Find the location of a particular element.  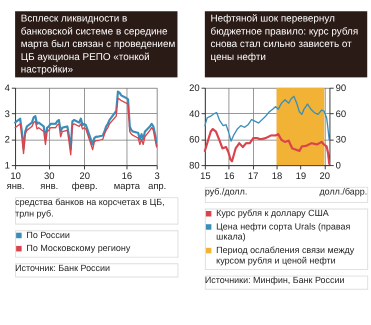

y-tick-label: 1 is located at coordinates (7, 166).